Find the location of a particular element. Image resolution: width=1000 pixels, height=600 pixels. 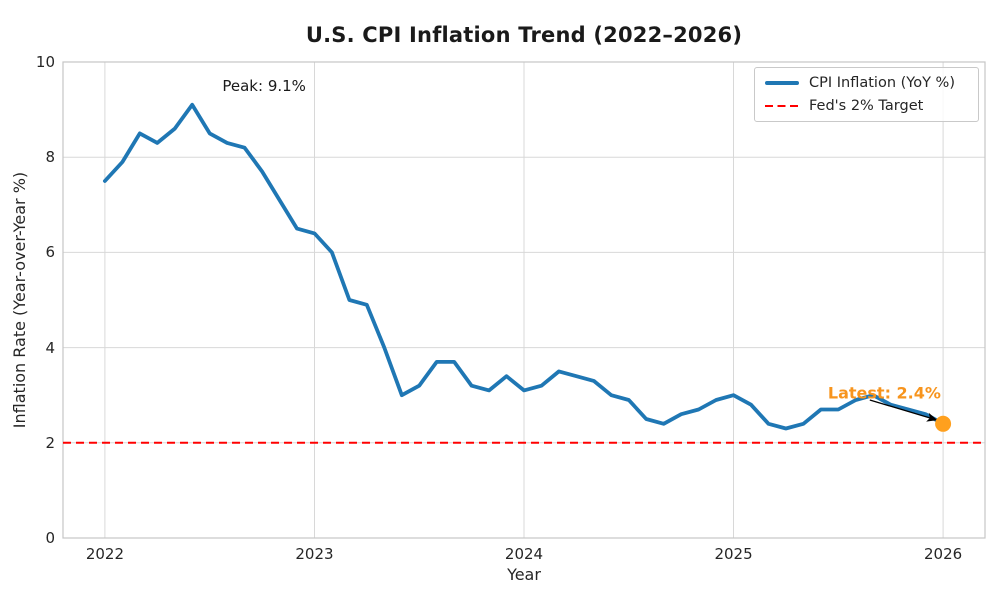

latest-point-marker is located at coordinates (943, 423).